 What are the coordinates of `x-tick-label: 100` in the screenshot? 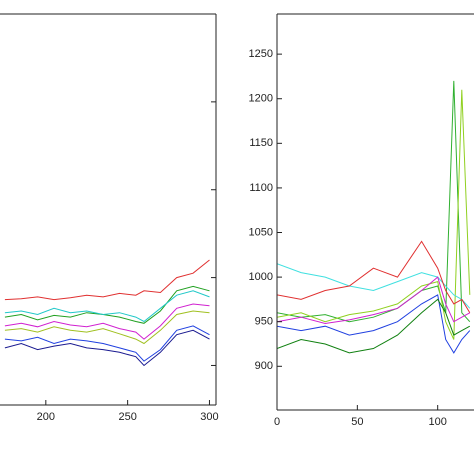 It's located at (438, 422).